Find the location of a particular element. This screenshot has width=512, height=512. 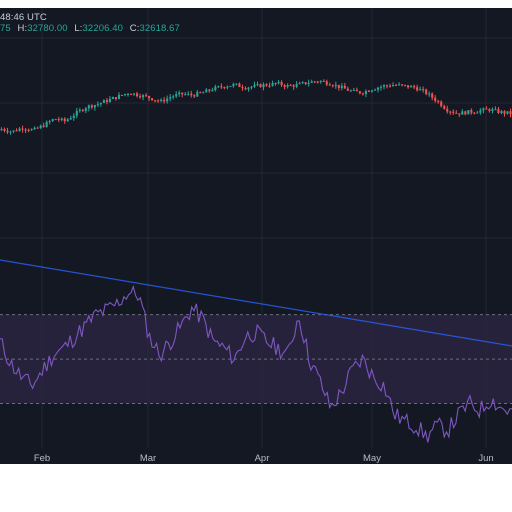

low-value: 32206.40 is located at coordinates (102, 28).